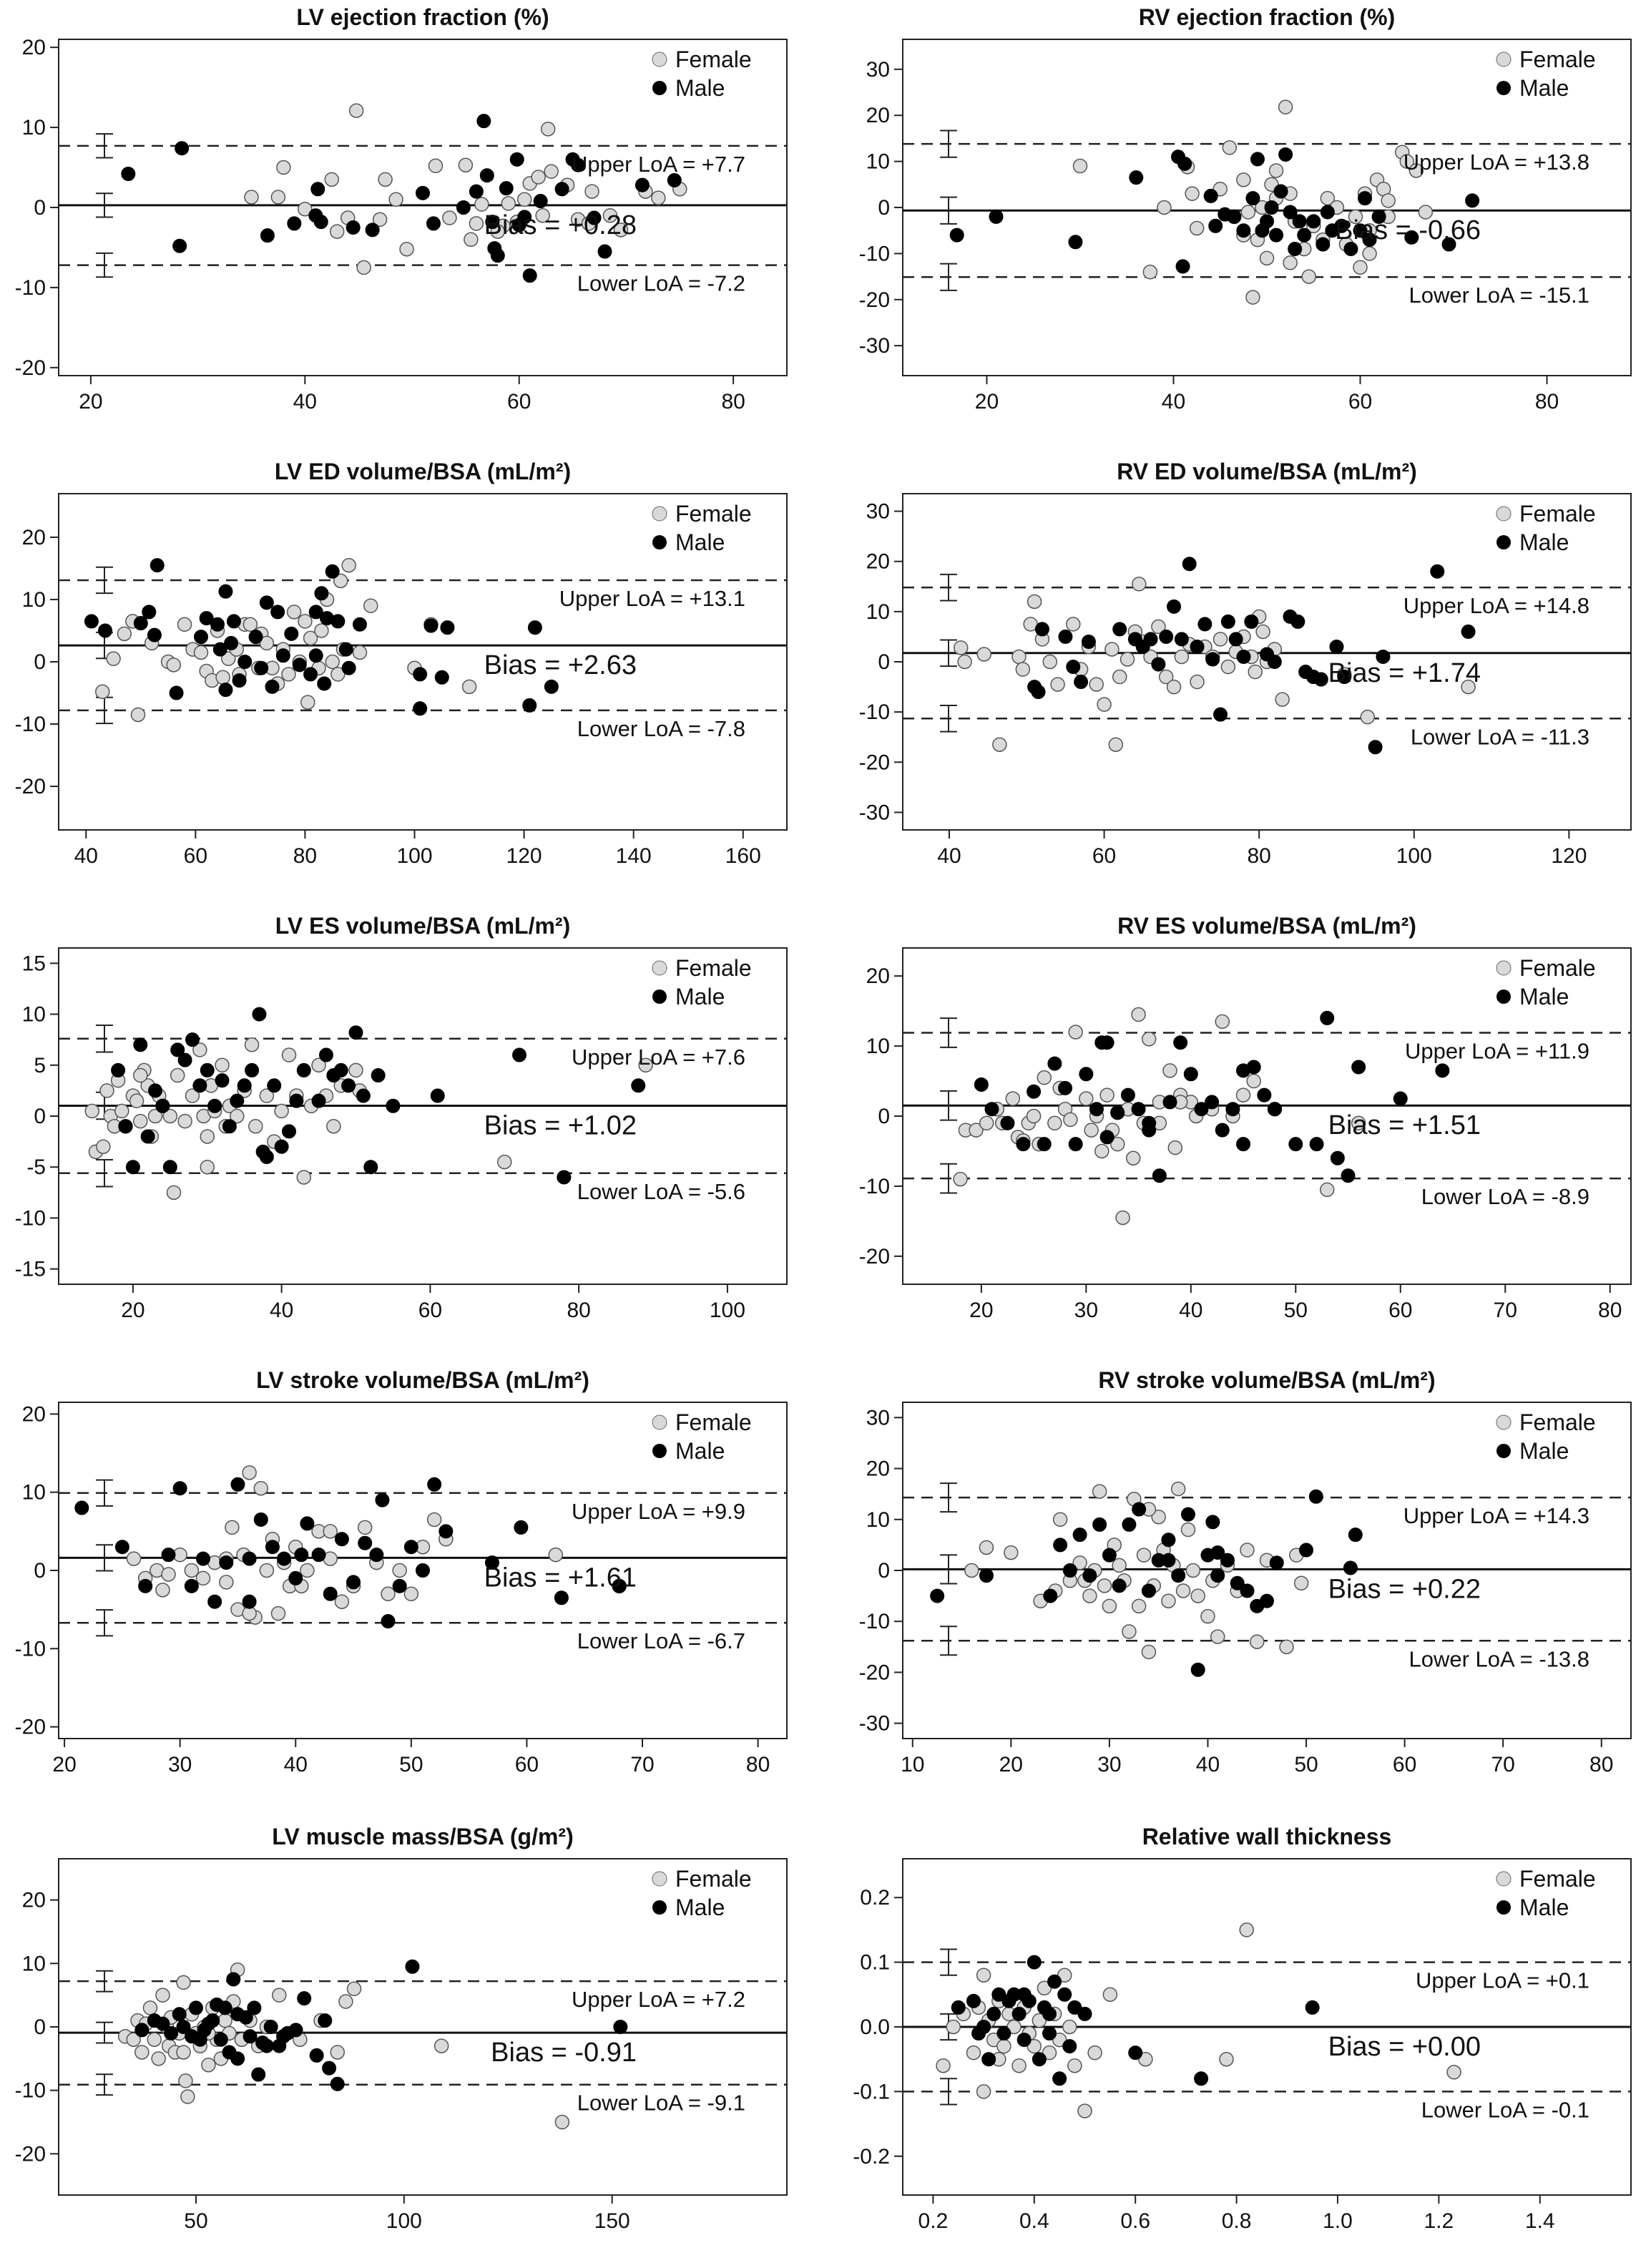 This screenshot has width=1651, height=2268. What do you see at coordinates (1544, 997) in the screenshot?
I see `legend-male-label: Male` at bounding box center [1544, 997].